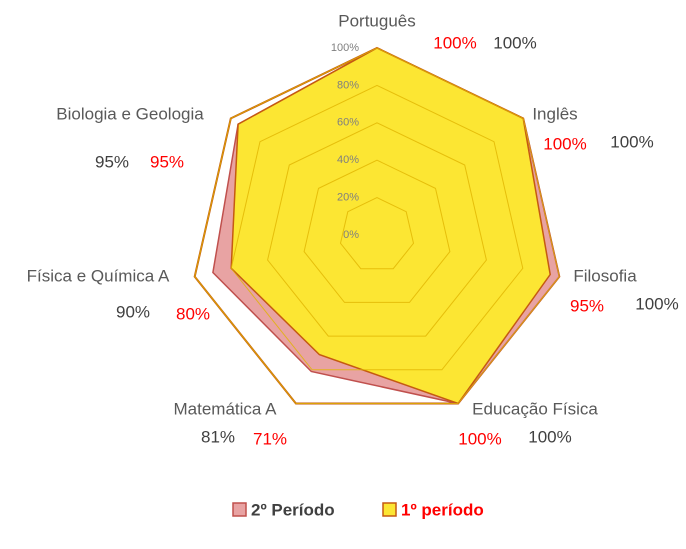 Image resolution: width=686 pixels, height=549 pixels. What do you see at coordinates (377, 20) in the screenshot?
I see `category-label: Português` at bounding box center [377, 20].